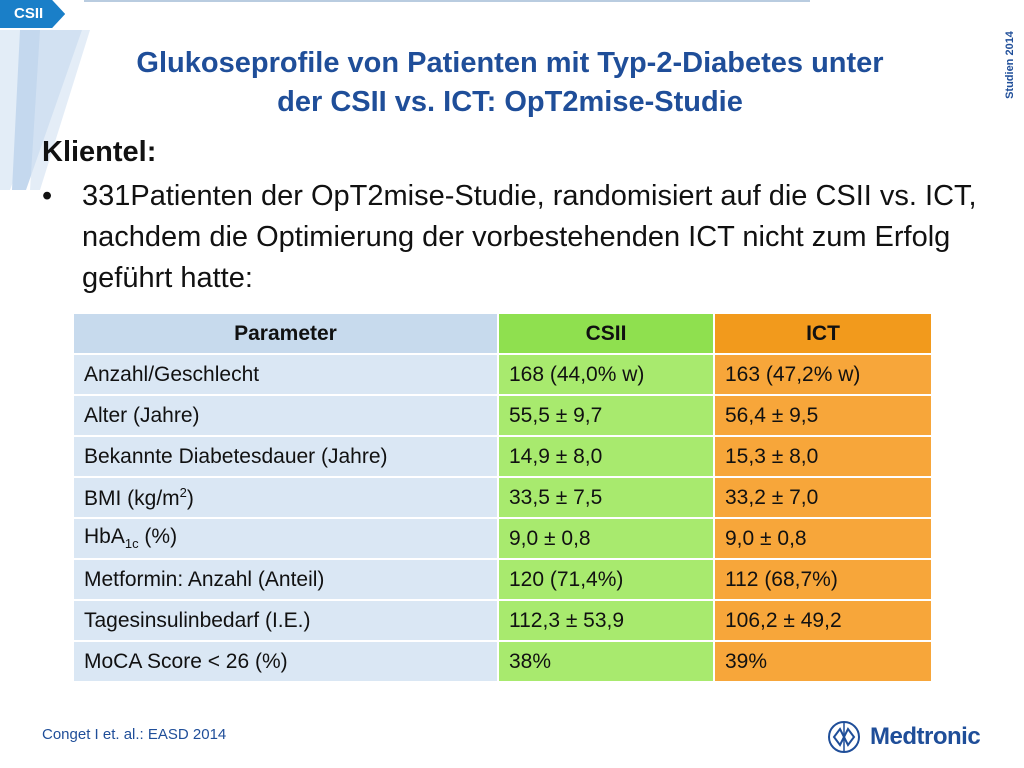  What do you see at coordinates (607, 662) in the screenshot?
I see `row-csii: 38%` at bounding box center [607, 662].